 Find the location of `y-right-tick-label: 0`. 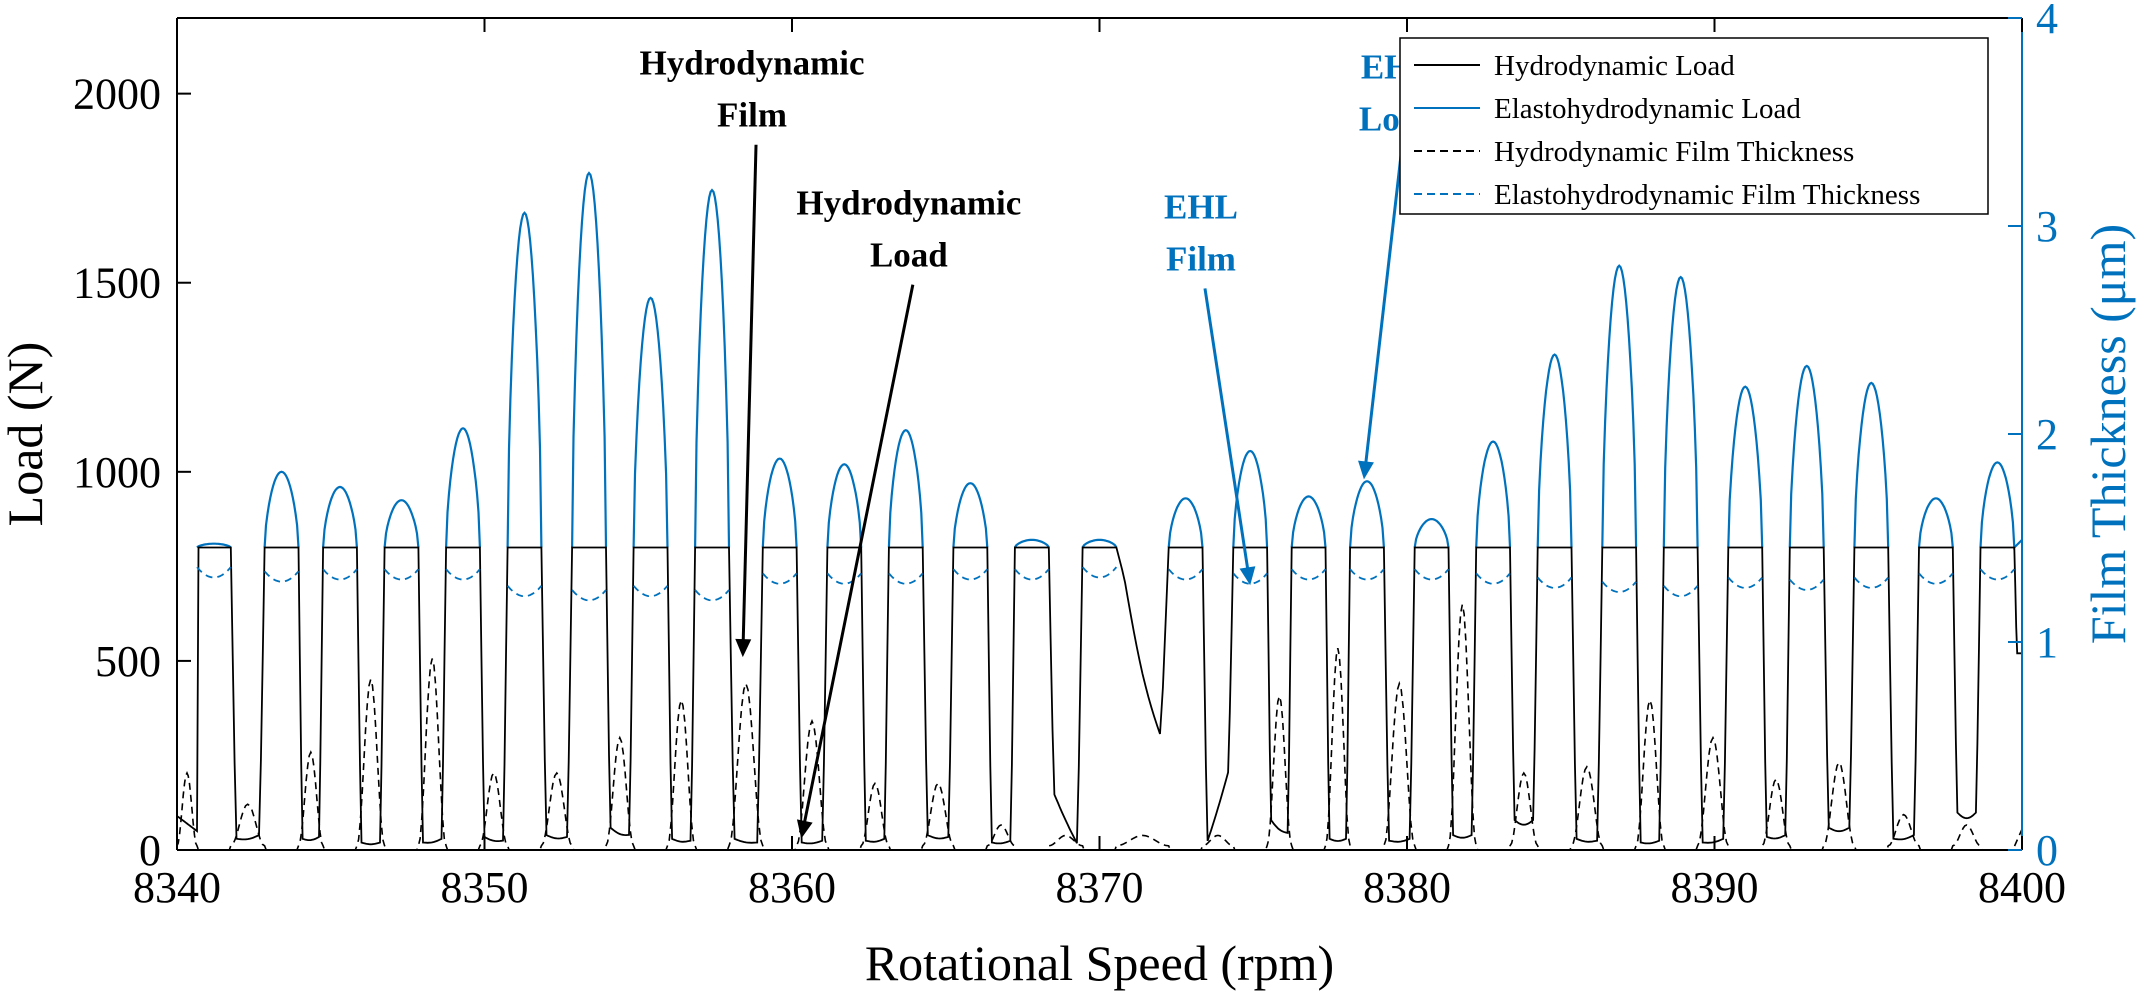

y-right-tick-label: 0 is located at coordinates (2047, 850).